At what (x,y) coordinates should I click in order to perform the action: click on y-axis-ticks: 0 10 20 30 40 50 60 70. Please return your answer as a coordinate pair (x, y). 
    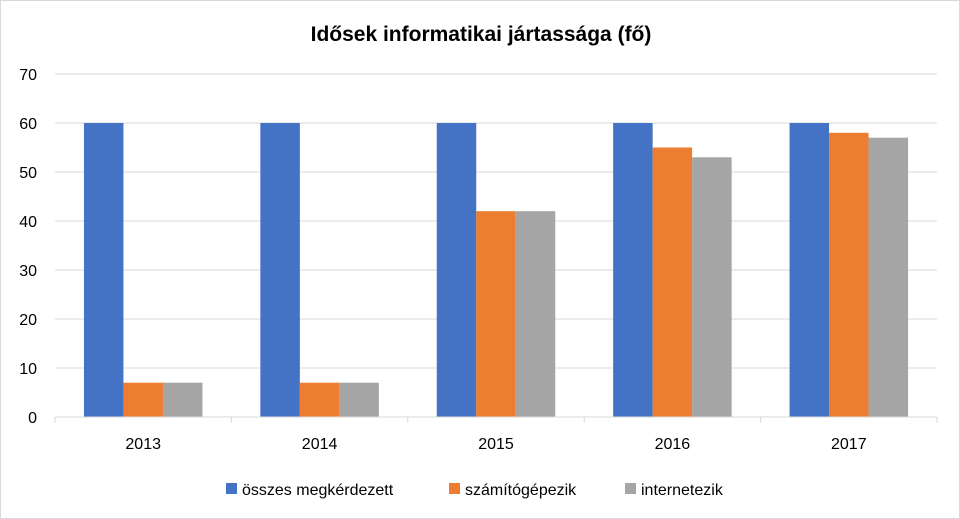
    Looking at the image, I should click on (28, 247).